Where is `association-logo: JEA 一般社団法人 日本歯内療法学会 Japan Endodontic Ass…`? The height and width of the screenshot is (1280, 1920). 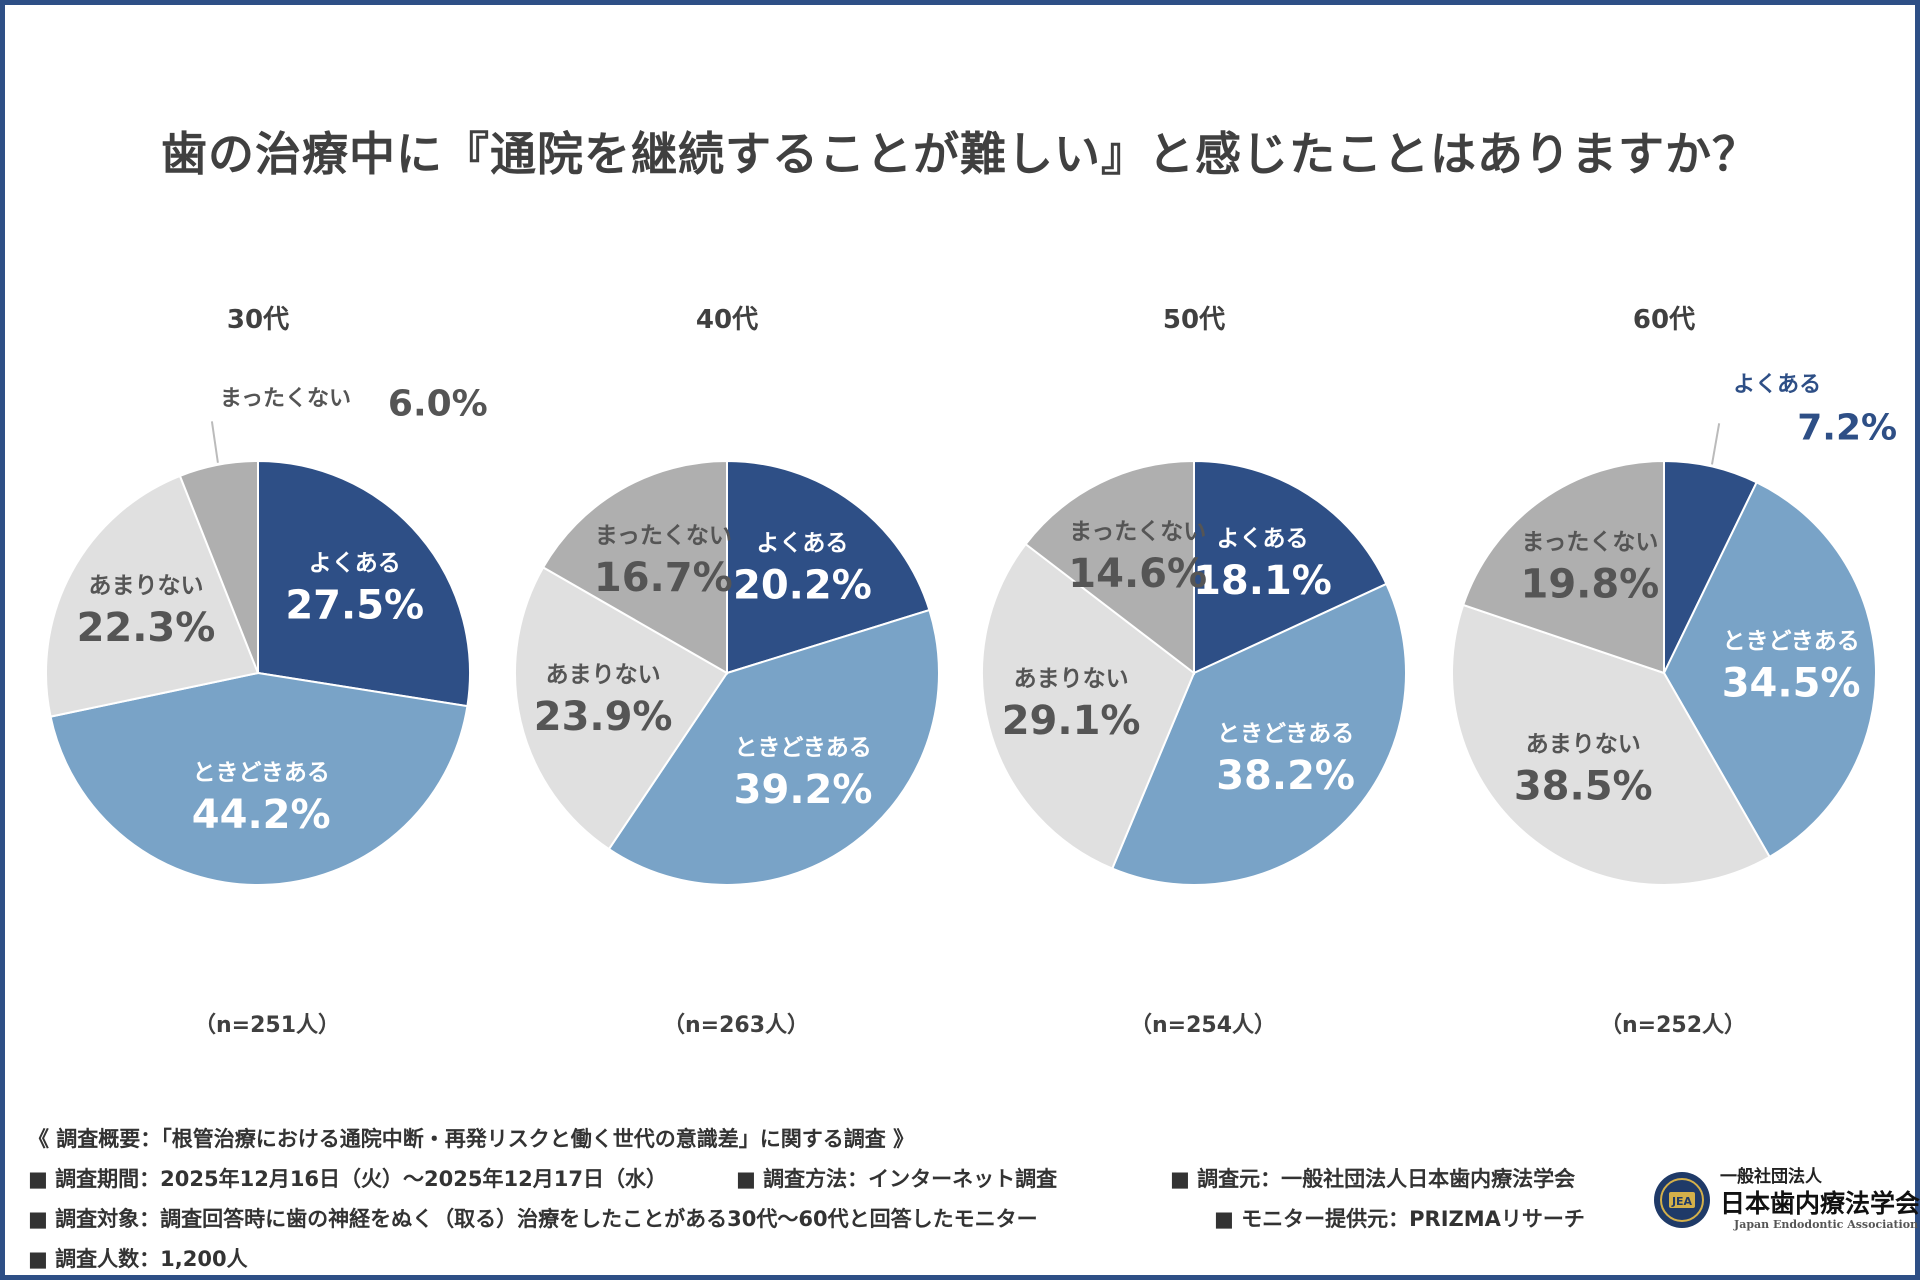
association-logo: JEA 一般社団法人 日本歯内療法学会 Japan Endodontic Ass… is located at coordinates (1786, 1200).